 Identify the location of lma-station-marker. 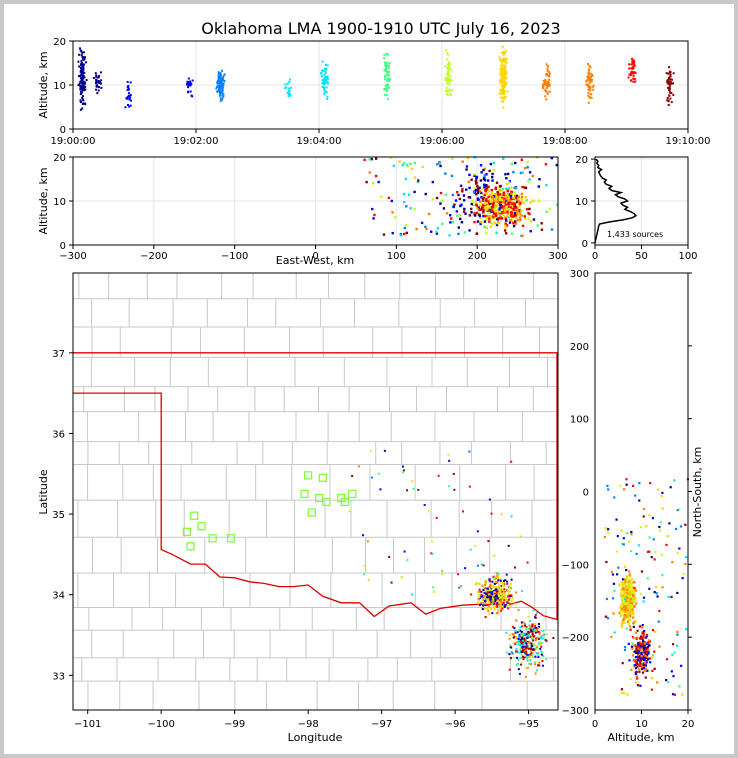
(212, 538).